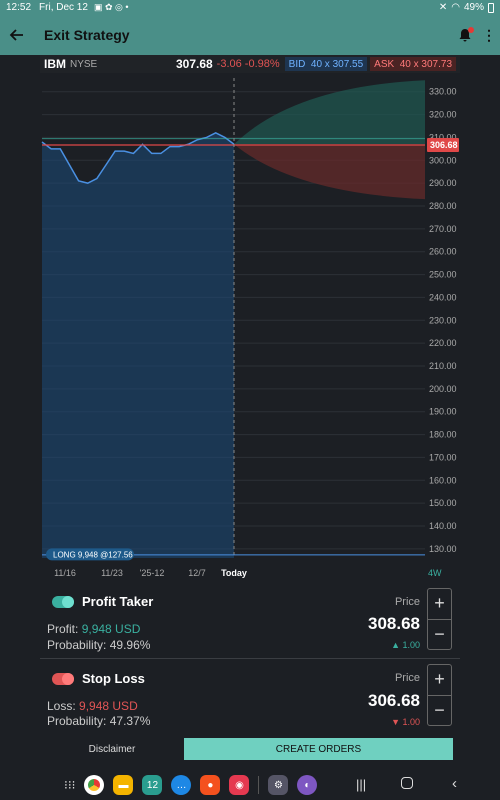 This screenshot has width=500, height=800. What do you see at coordinates (384, 64) in the screenshot?
I see `ask-label: ASK` at bounding box center [384, 64].